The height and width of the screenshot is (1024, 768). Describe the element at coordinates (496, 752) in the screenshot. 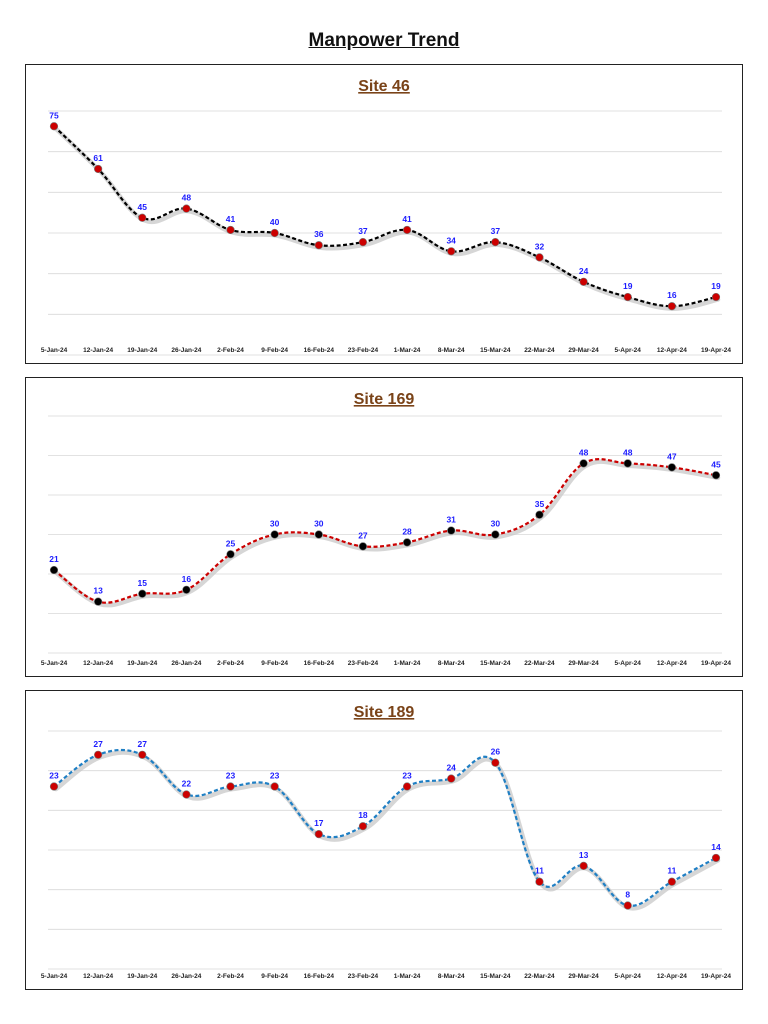

I see `data-label: 26` at that location.